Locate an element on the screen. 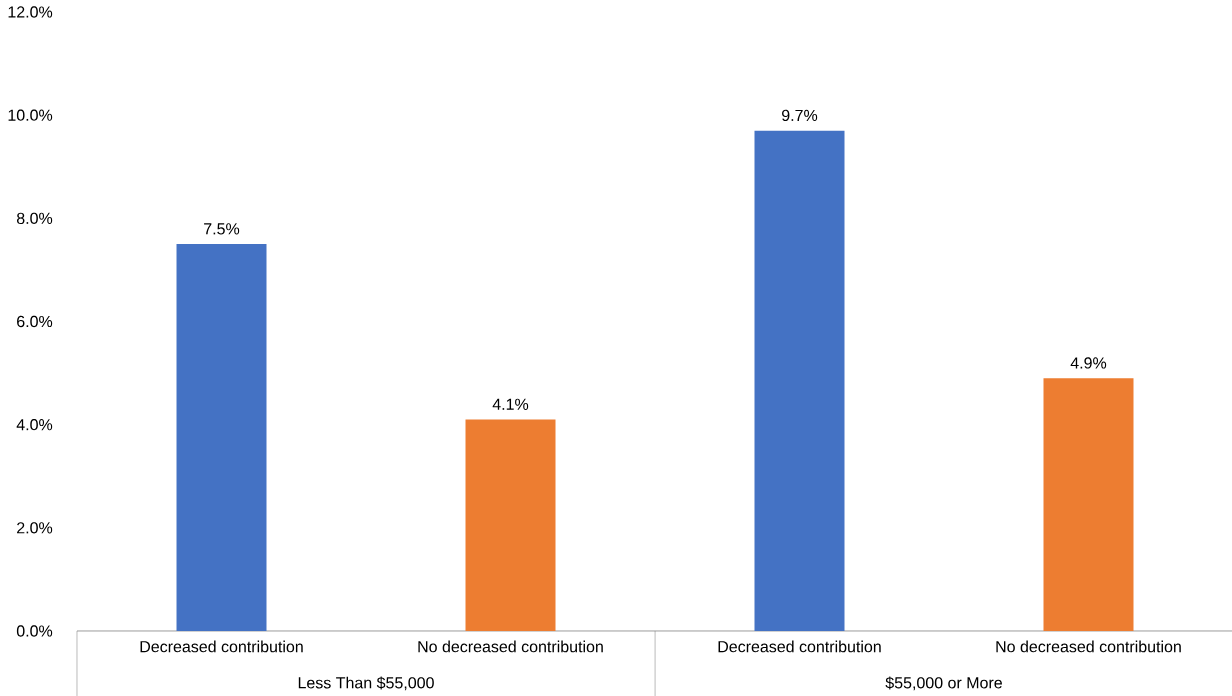 This screenshot has height=696, width=1232. y-tick-label: 6.0% is located at coordinates (35, 321).